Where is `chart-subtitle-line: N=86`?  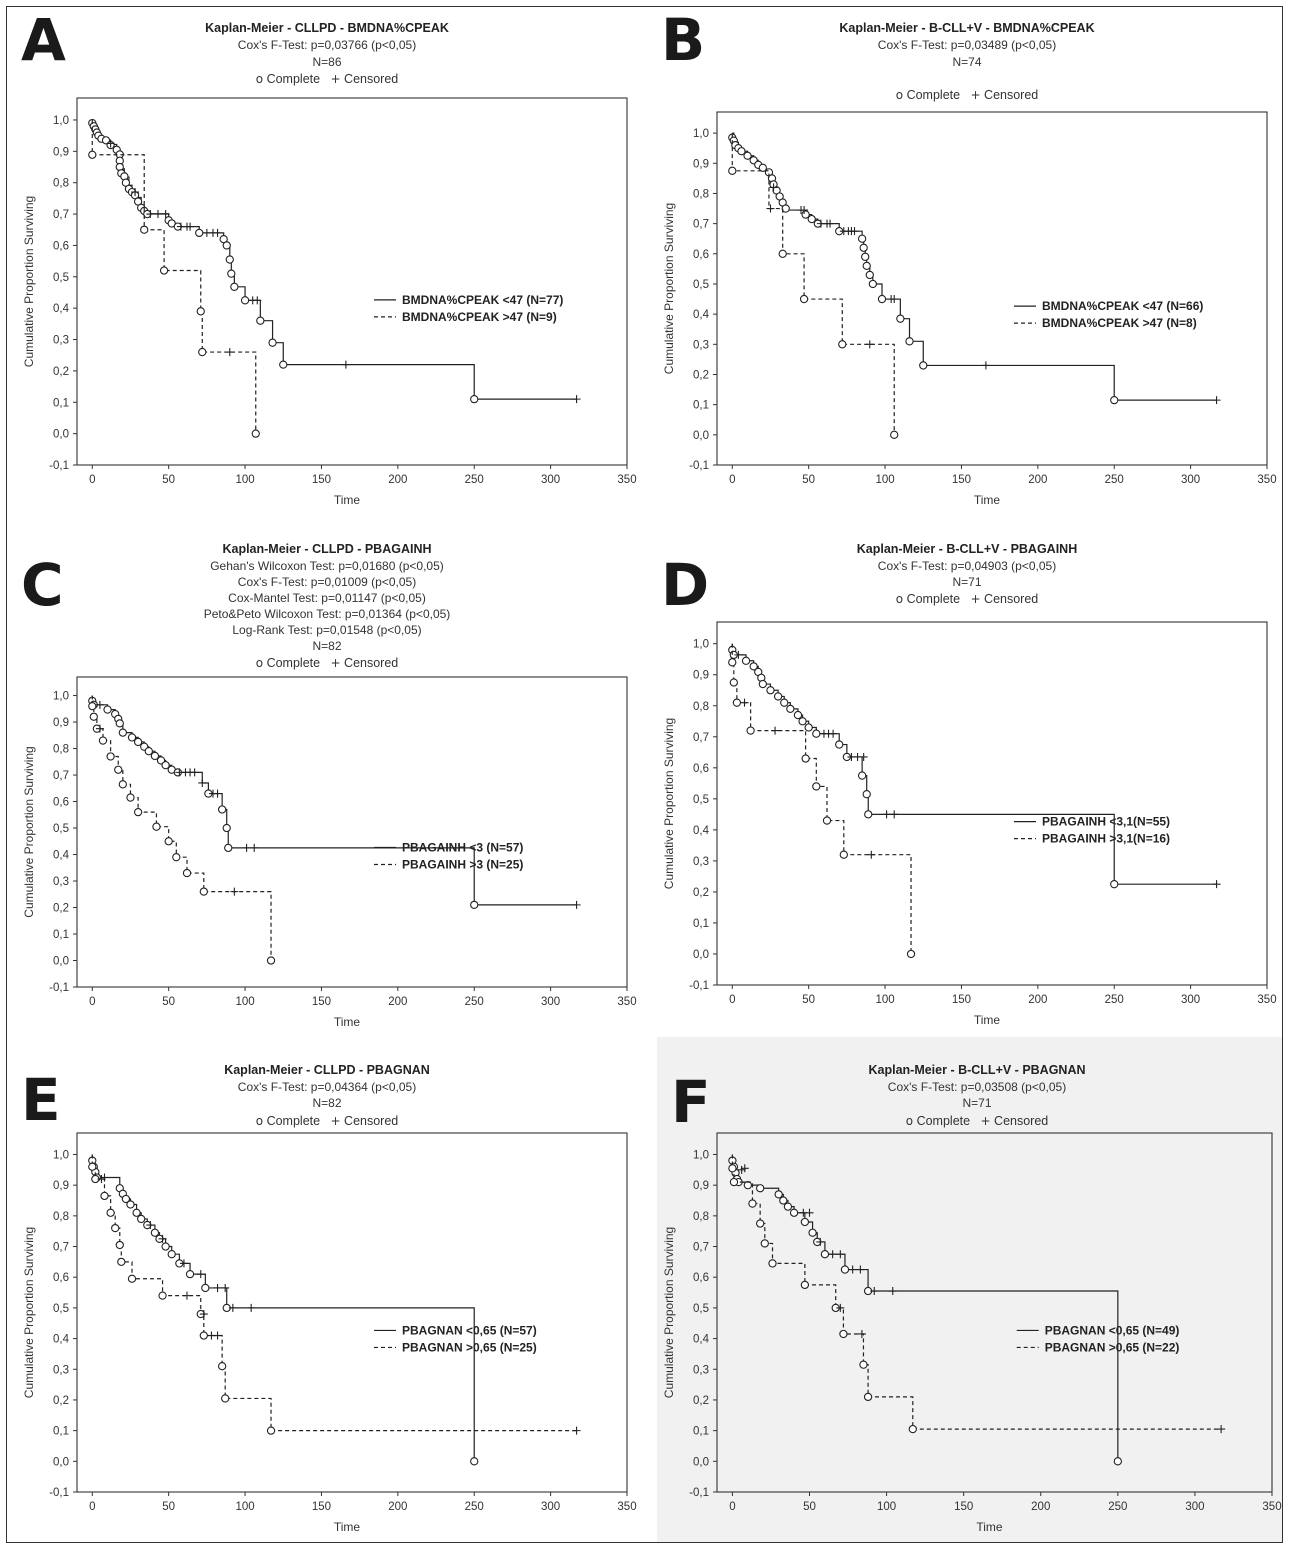
chart-subtitle-line: N=86 is located at coordinates (327, 62).